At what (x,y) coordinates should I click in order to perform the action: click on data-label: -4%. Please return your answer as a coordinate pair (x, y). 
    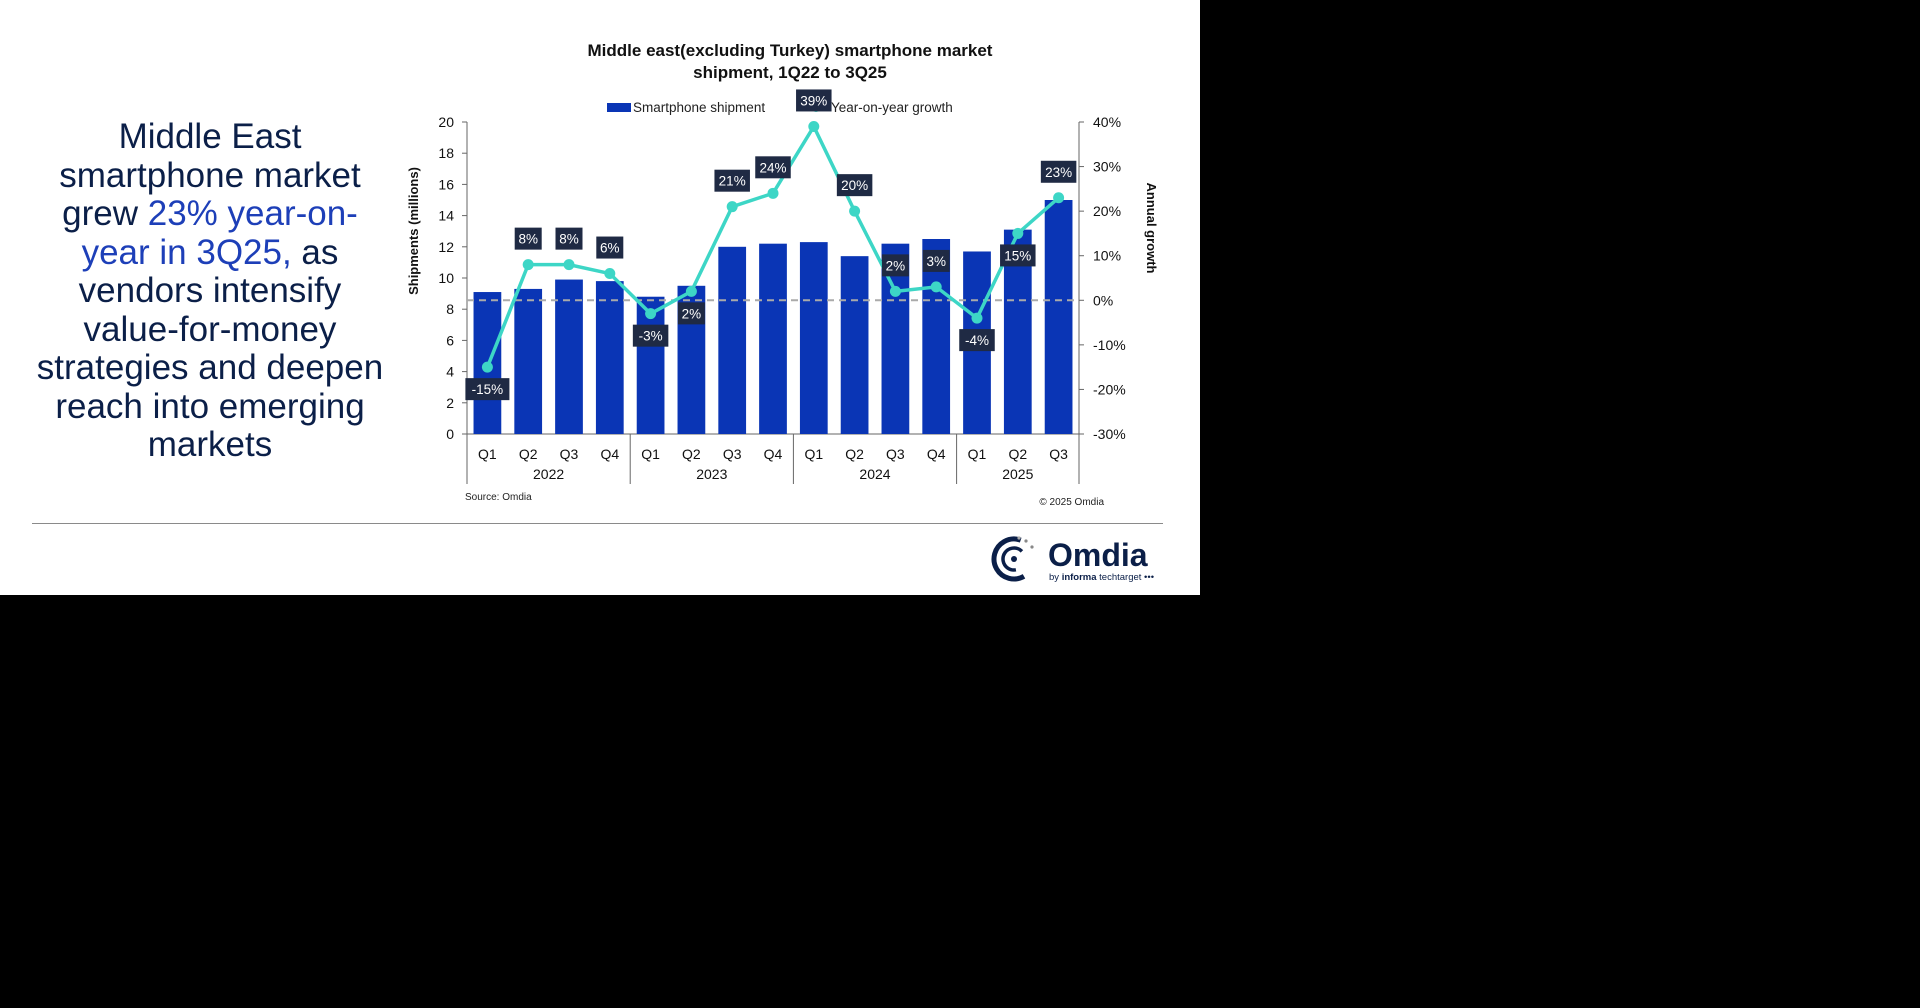
    Looking at the image, I should click on (977, 340).